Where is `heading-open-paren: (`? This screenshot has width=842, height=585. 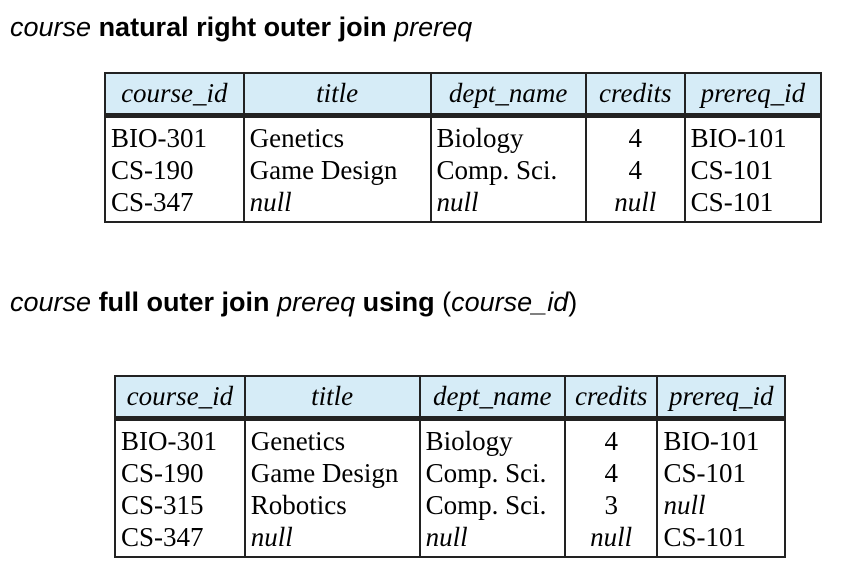
heading-open-paren: ( is located at coordinates (447, 302).